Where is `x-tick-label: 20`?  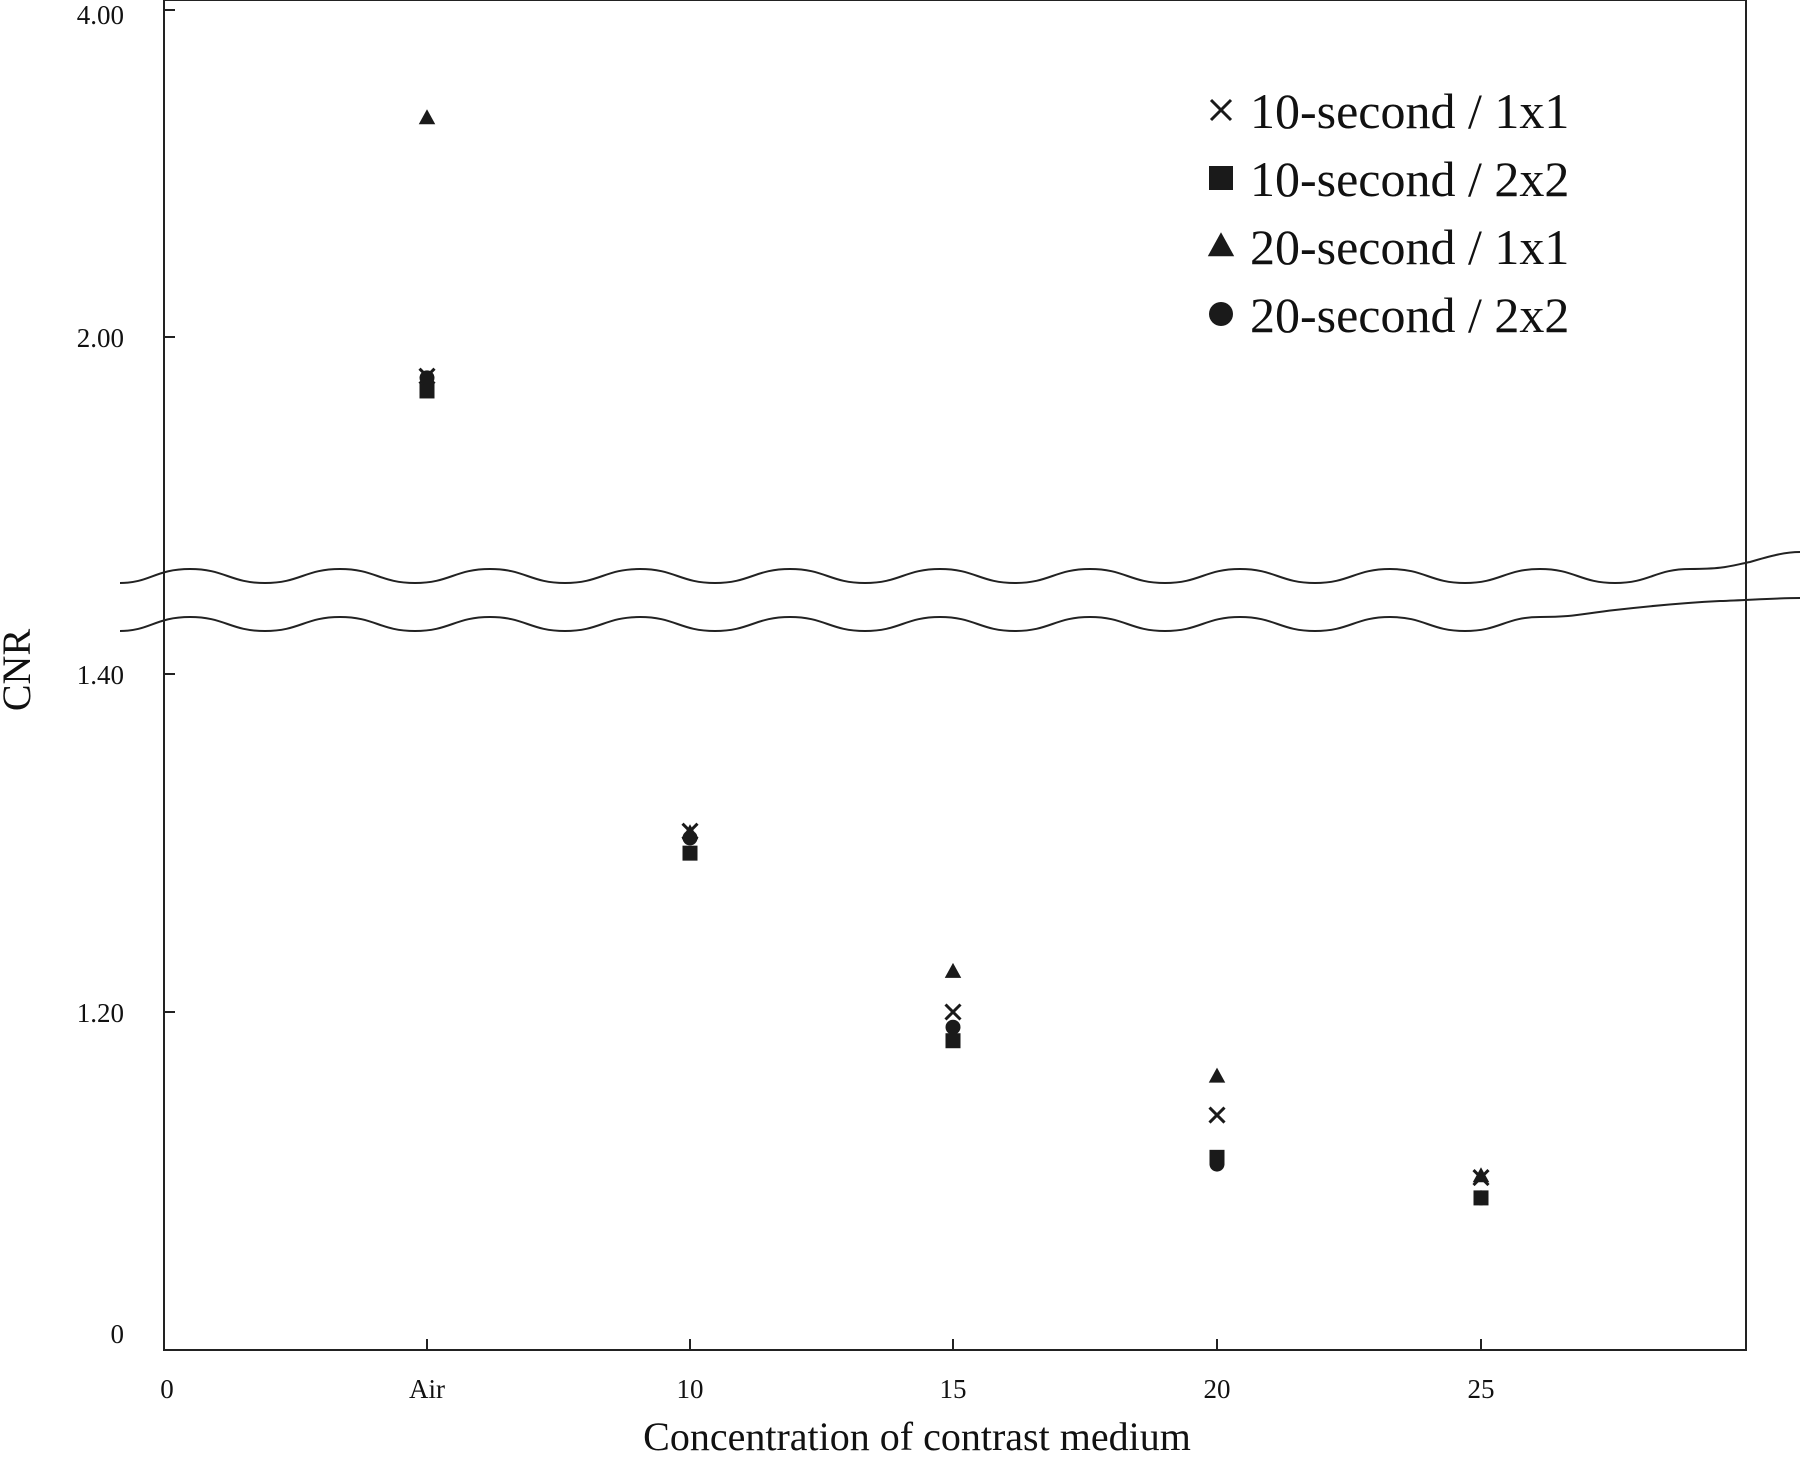
x-tick-label: 20 is located at coordinates (1217, 1389).